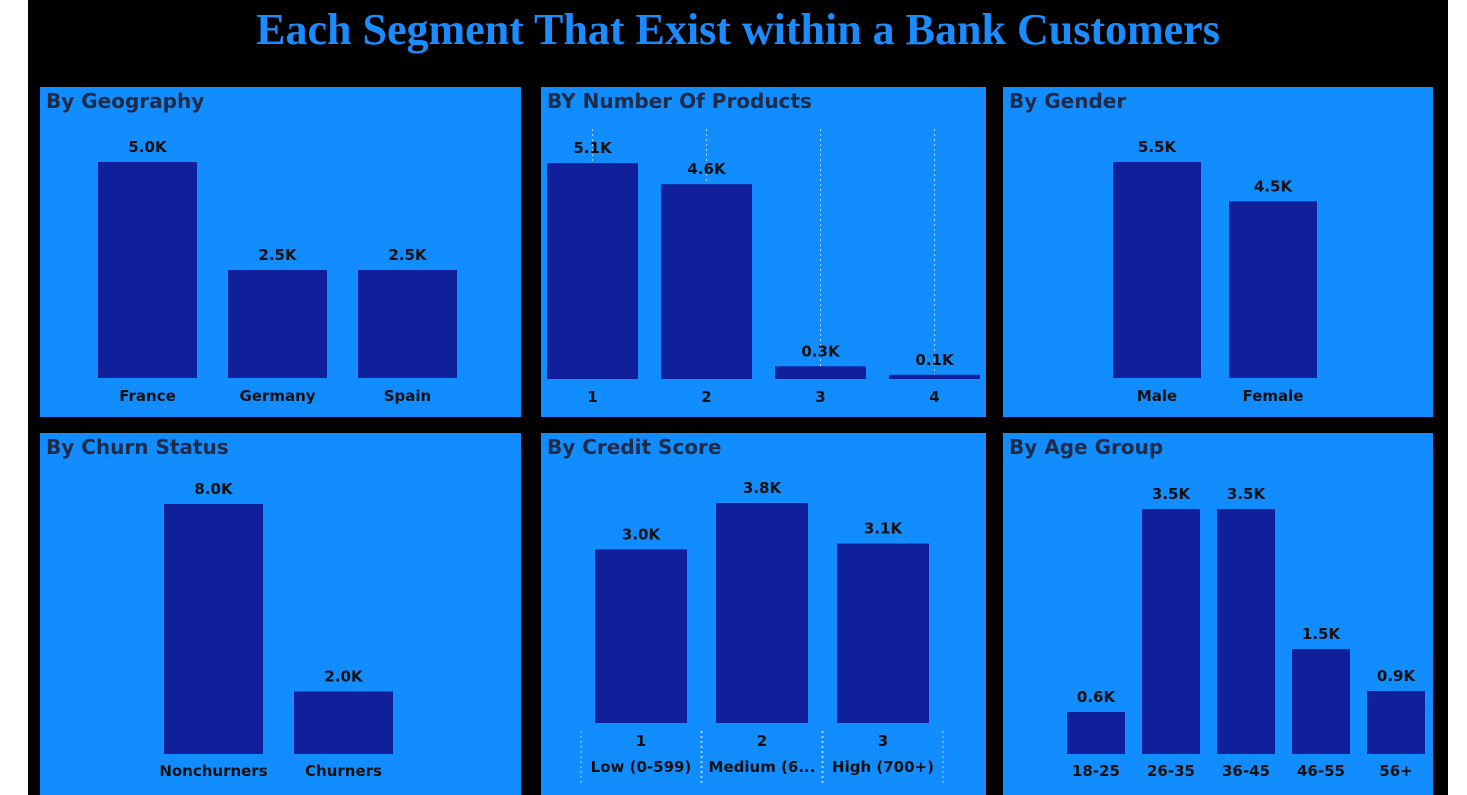 The width and height of the screenshot is (1467, 795). I want to click on bar-56-, so click(1396, 722).